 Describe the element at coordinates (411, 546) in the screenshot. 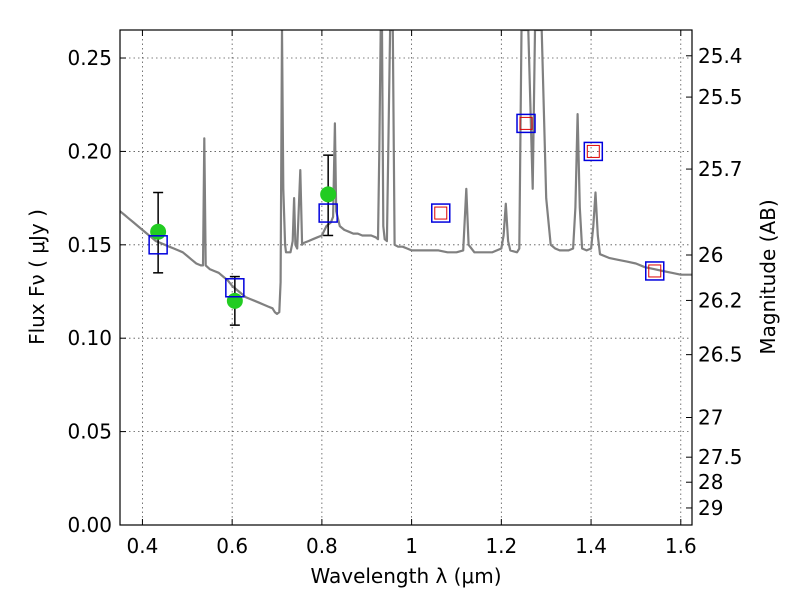

I see `x-tick-label: 1` at that location.